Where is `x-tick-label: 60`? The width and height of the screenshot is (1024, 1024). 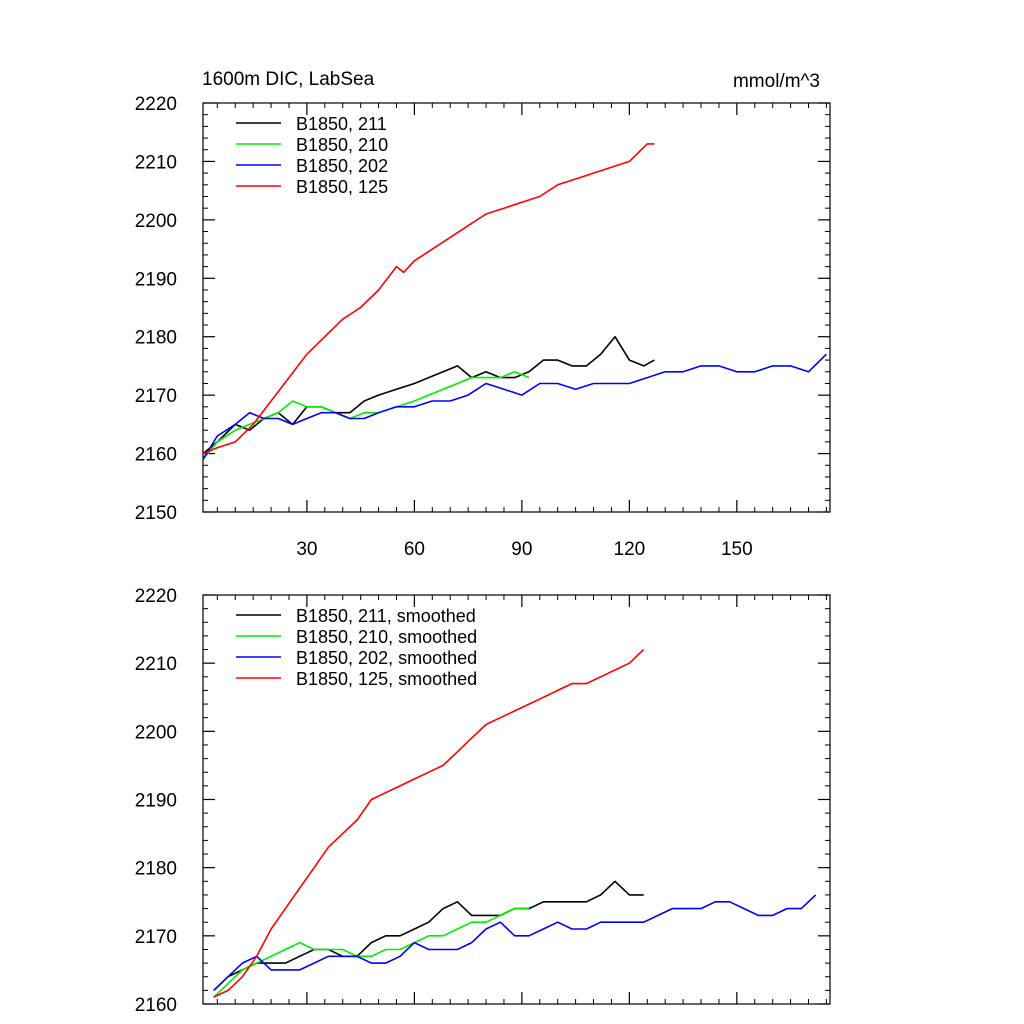 x-tick-label: 60 is located at coordinates (414, 549).